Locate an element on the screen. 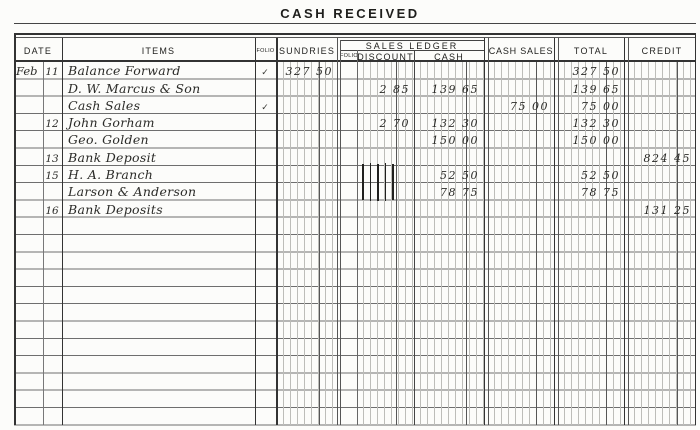  ledger-entry-row: Geo. Golden 150 00 150 00 is located at coordinates (350, 139).